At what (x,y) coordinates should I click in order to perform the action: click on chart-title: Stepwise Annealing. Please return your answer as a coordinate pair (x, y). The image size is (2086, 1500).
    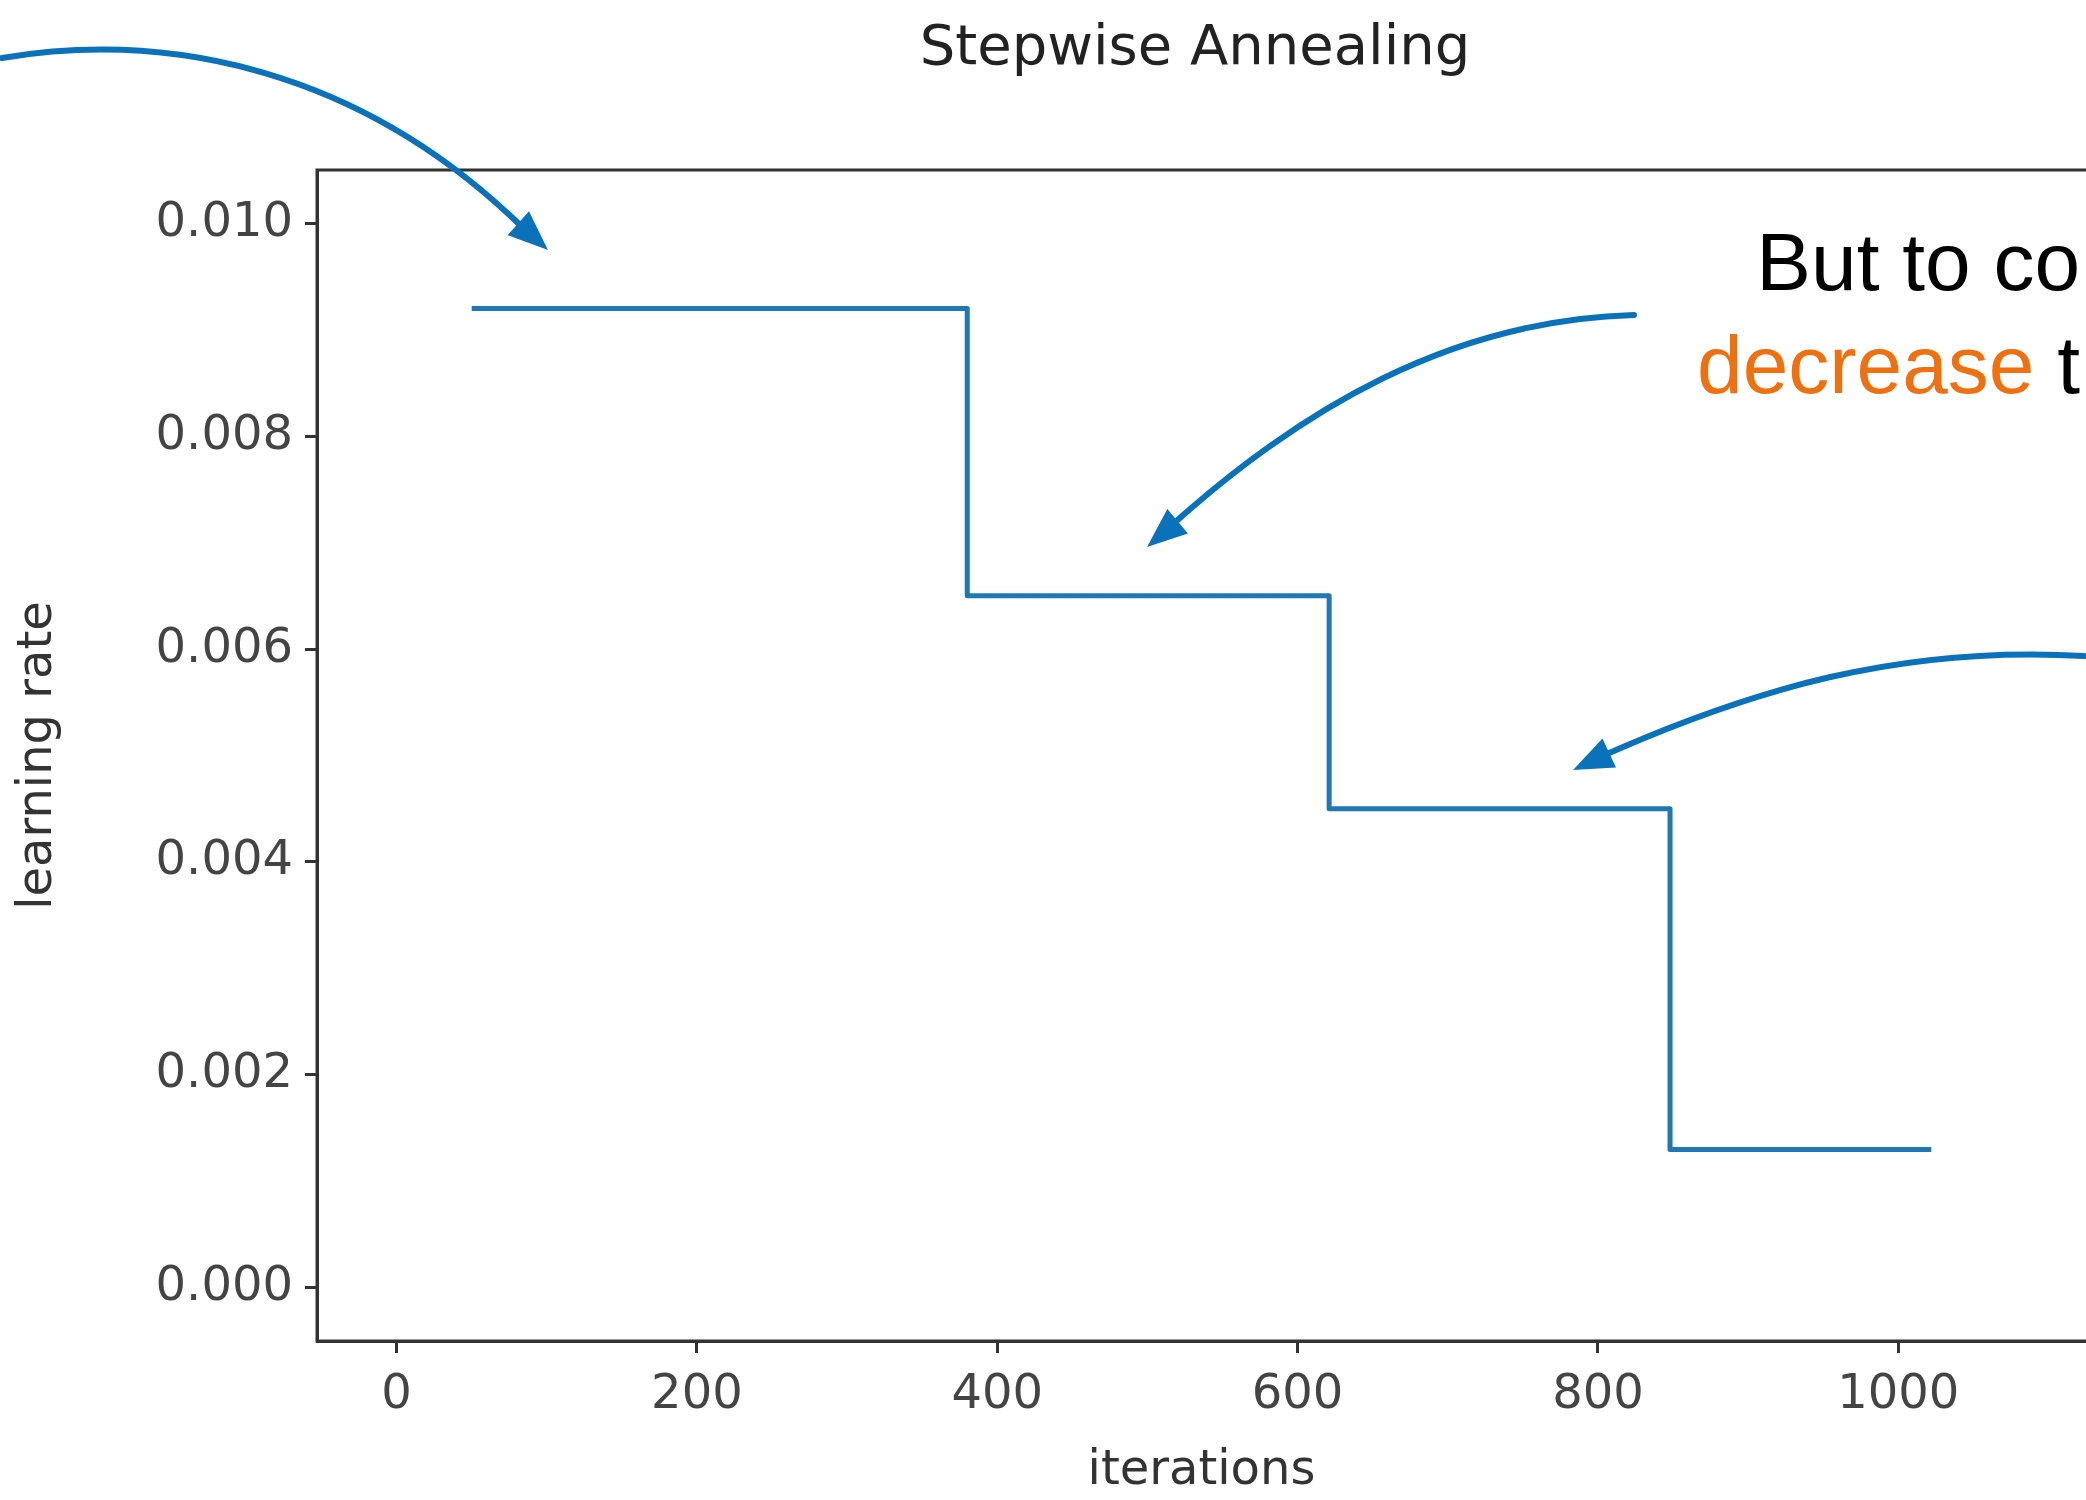
    Looking at the image, I should click on (1195, 44).